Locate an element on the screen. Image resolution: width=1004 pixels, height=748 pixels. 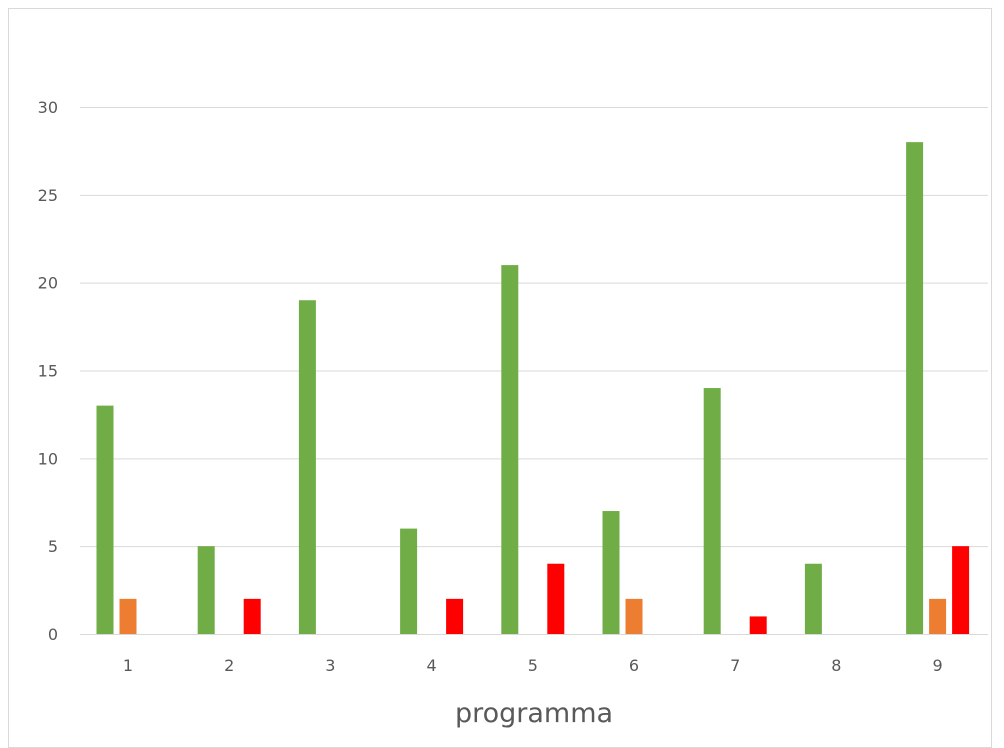
x-tick-label: 1 is located at coordinates (128, 665).